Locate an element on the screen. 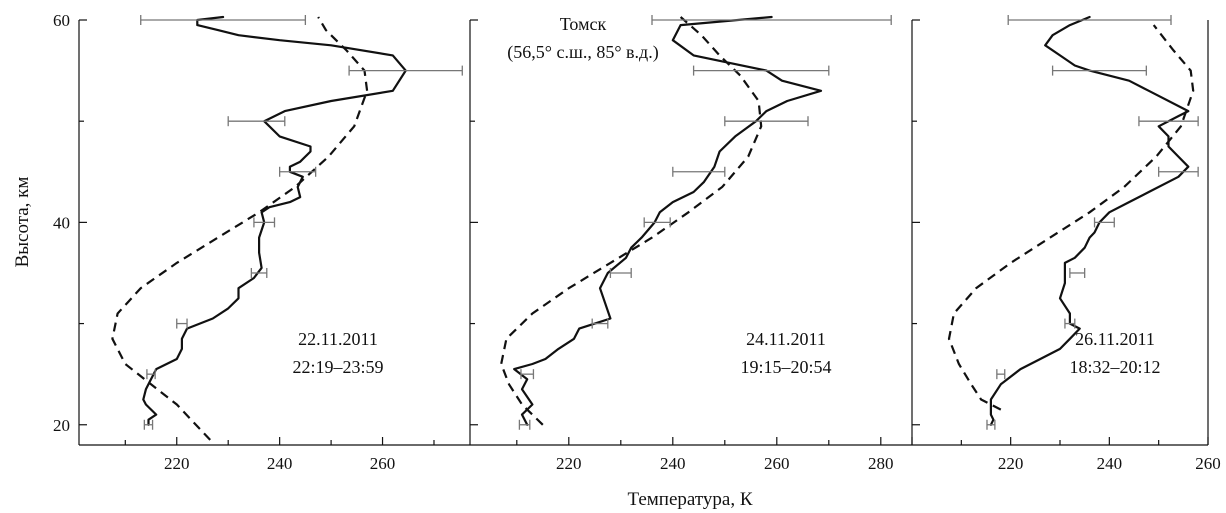  y-axis-title: Высота, км is located at coordinates (22, 222).